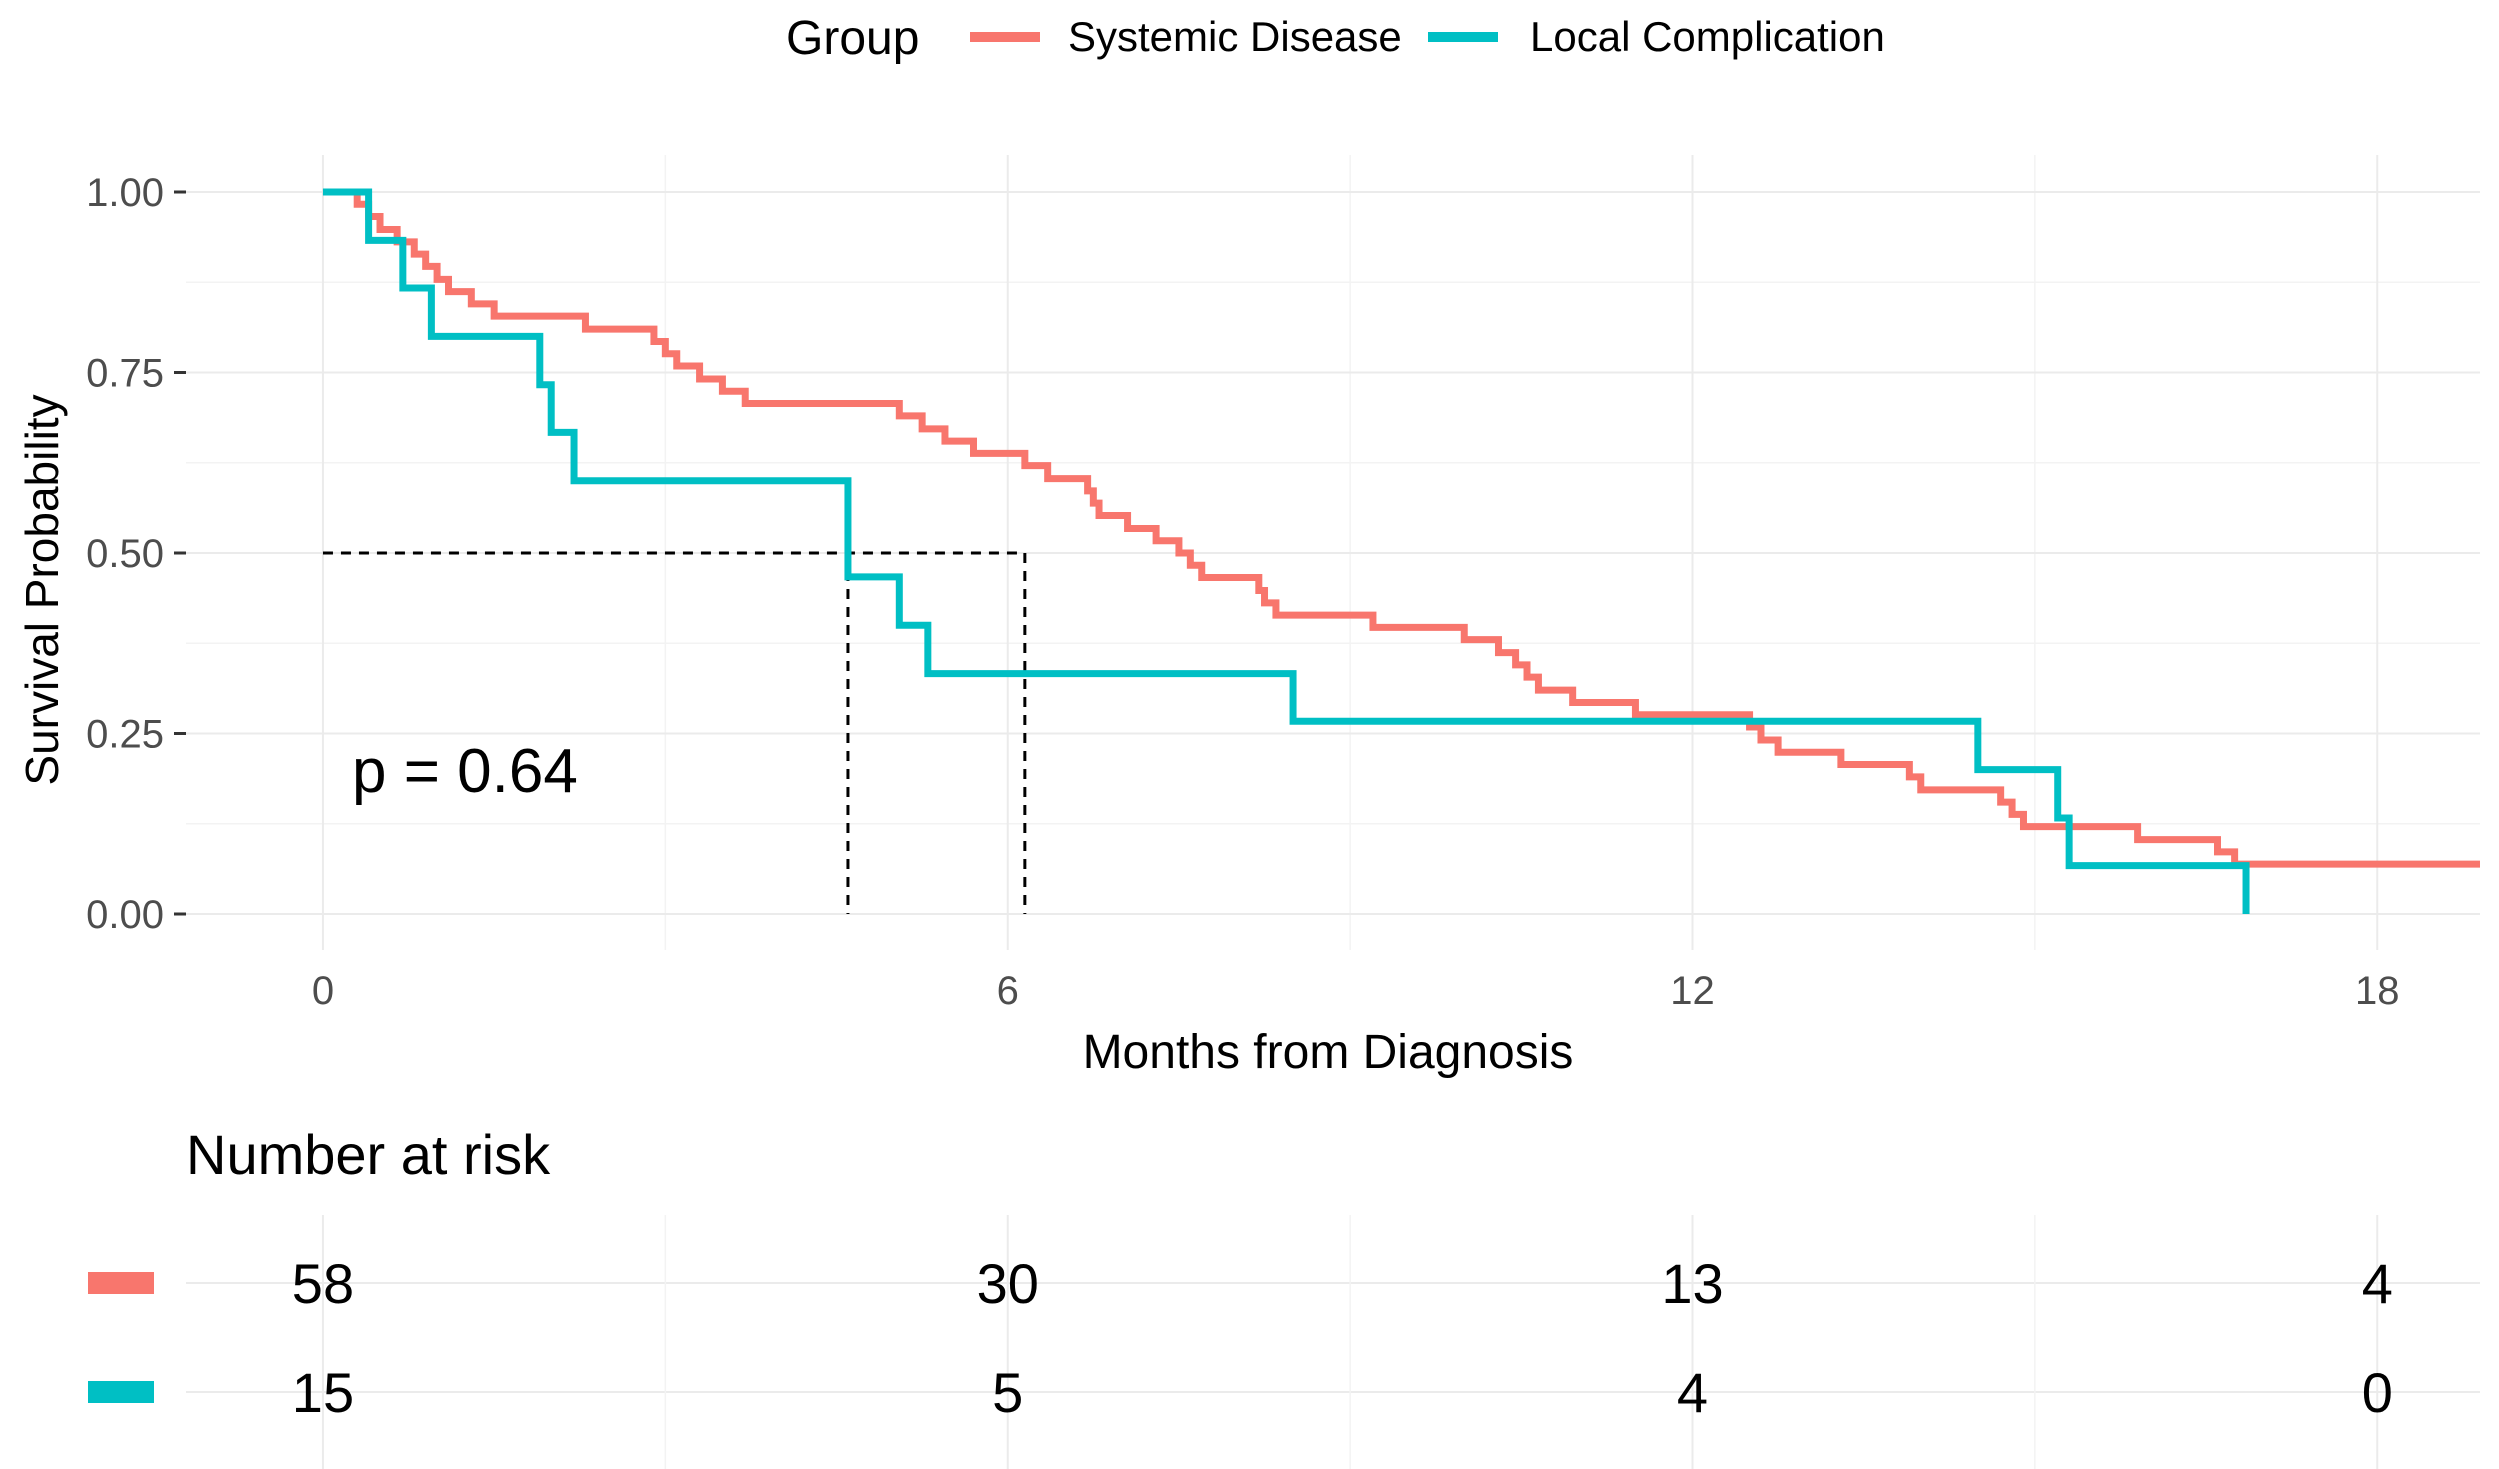 This screenshot has width=2499, height=1469. I want to click on median-survival-lines, so click(674, 732).